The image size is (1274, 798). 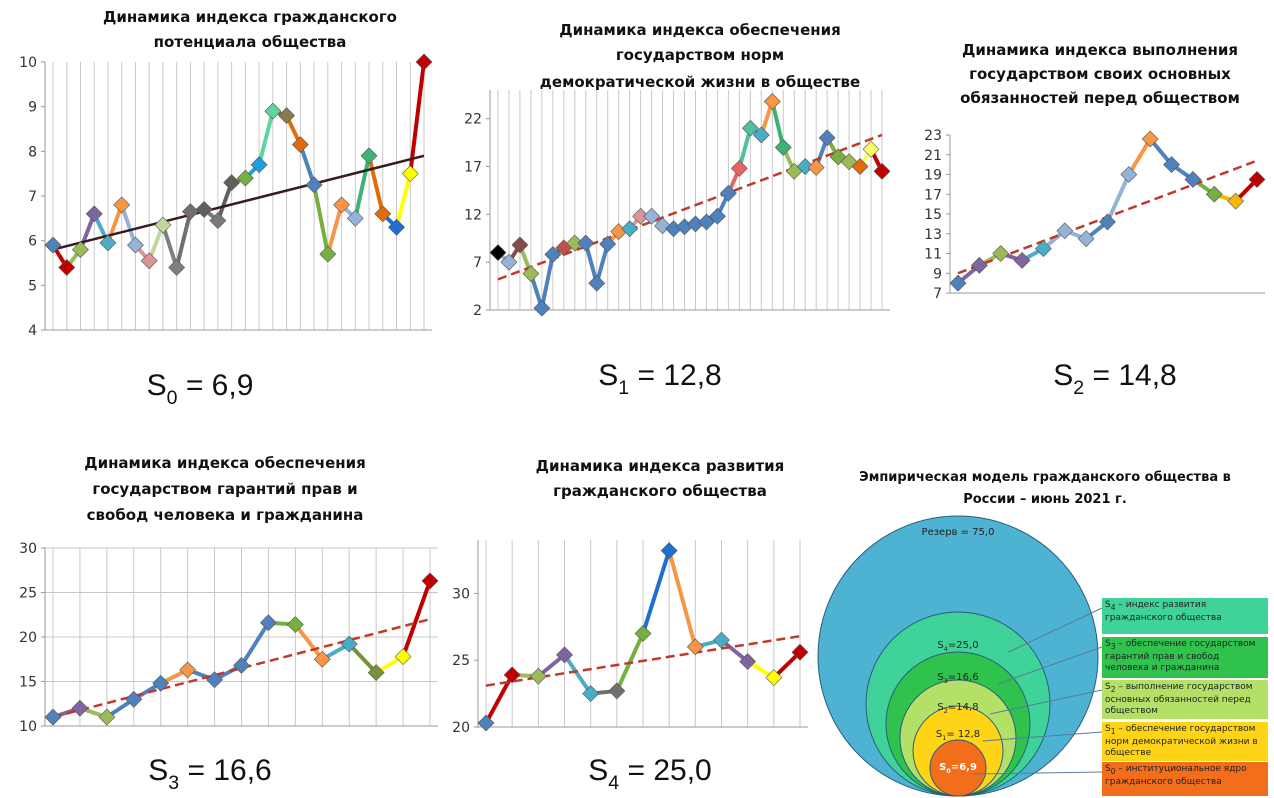 What do you see at coordinates (224, 489) in the screenshot?
I see `chart-title: государством гарантий прав и` at bounding box center [224, 489].